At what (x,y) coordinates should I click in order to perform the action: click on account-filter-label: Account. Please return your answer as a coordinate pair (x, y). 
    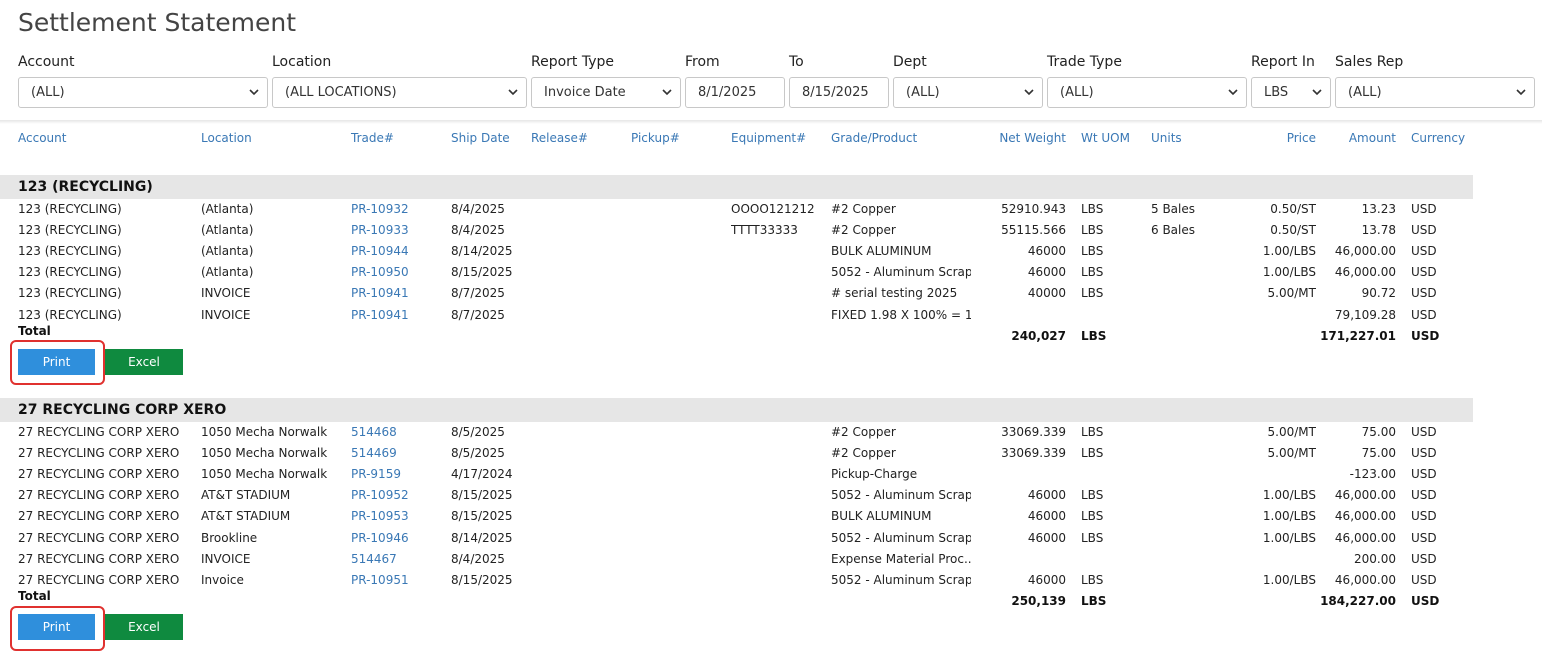
    Looking at the image, I should click on (46, 62).